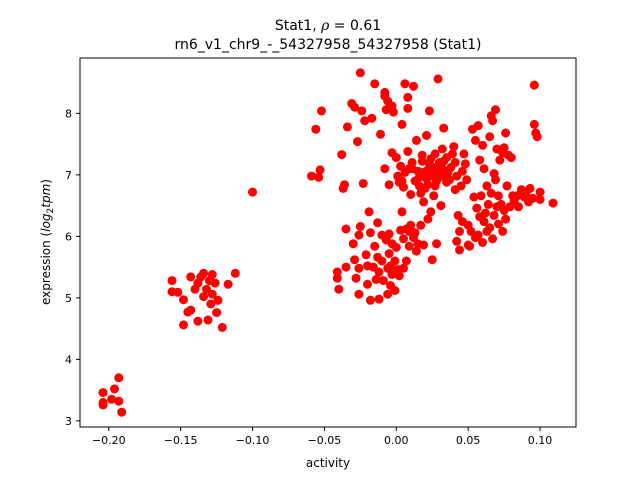 Image resolution: width=640 pixels, height=480 pixels. I want to click on x-tick-label: 0.05, so click(468, 440).